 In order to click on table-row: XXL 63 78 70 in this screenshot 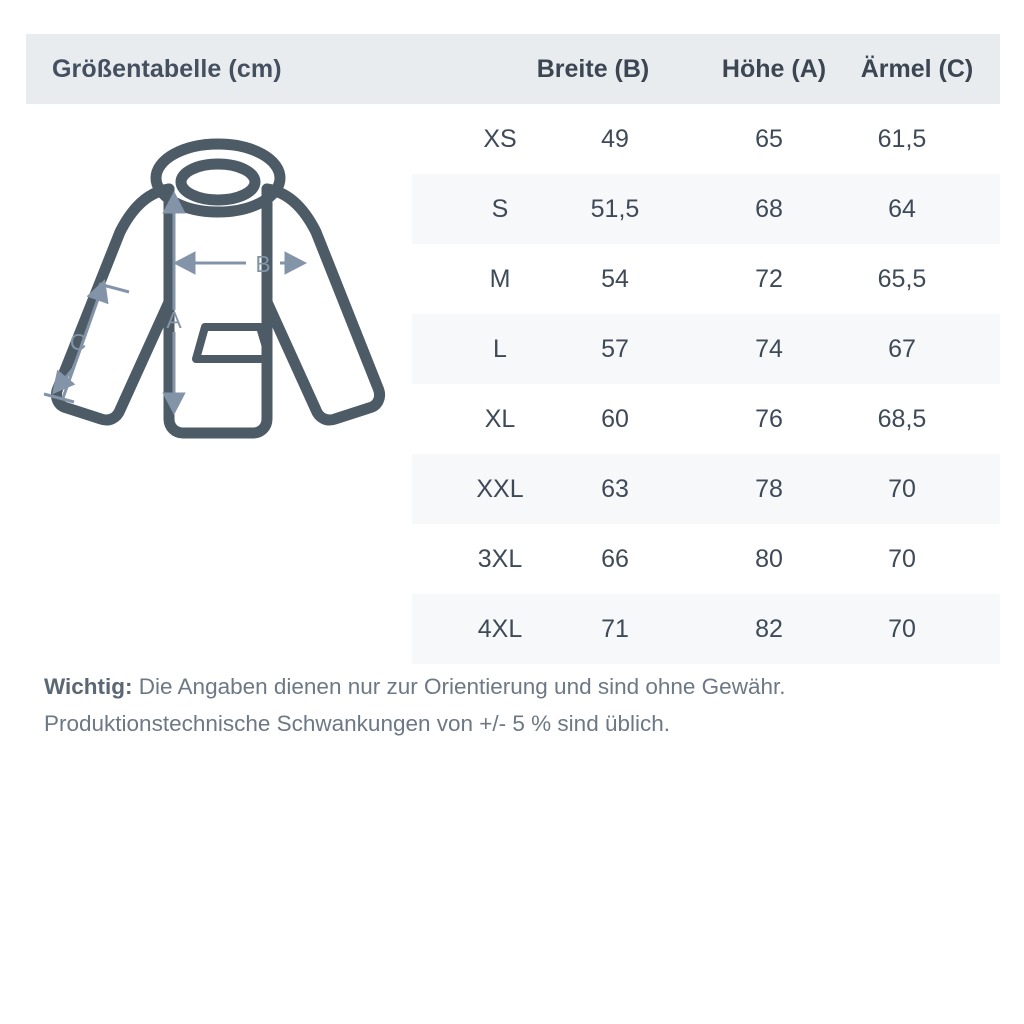, I will do `click(512, 489)`.